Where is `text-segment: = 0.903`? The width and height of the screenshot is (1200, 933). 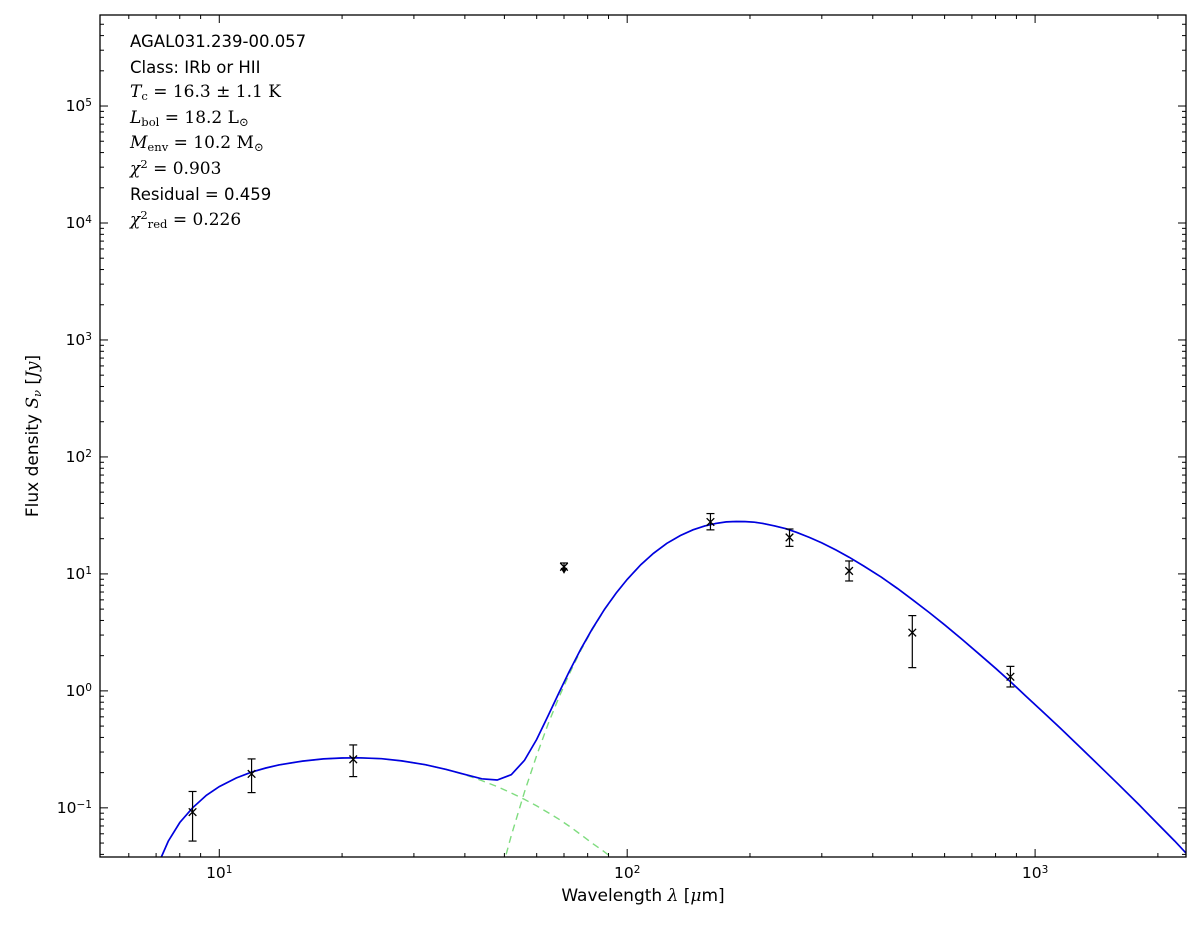
text-segment: = 0.903 is located at coordinates (184, 168).